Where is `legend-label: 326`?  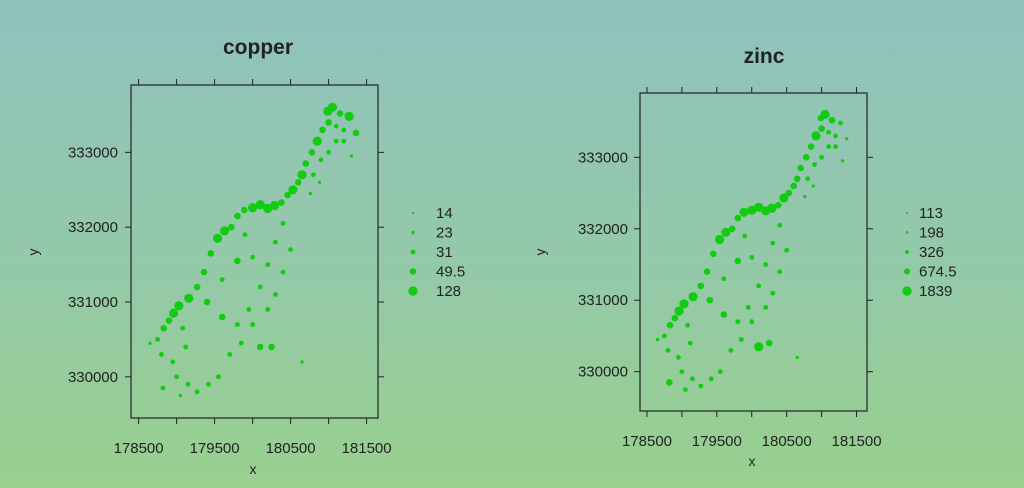
legend-label: 326 is located at coordinates (931, 252).